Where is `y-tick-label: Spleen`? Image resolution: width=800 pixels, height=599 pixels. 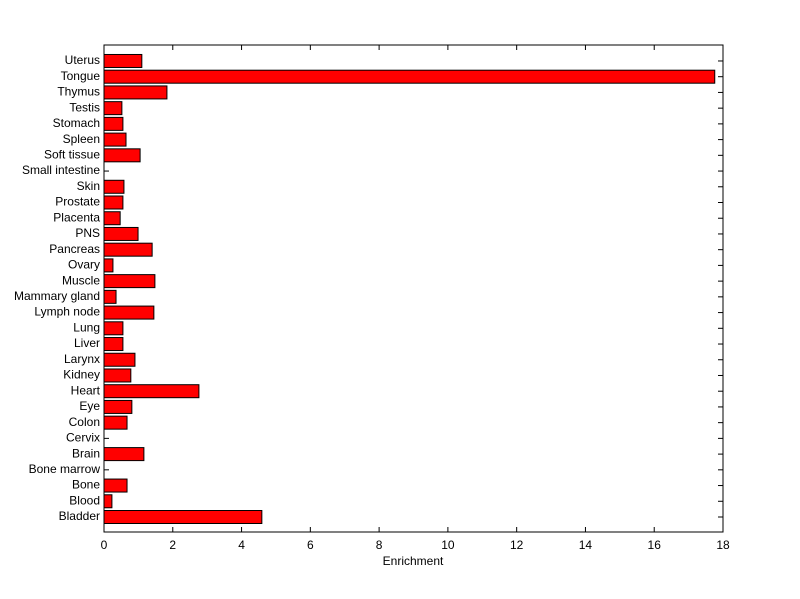
y-tick-label: Spleen is located at coordinates (81, 139).